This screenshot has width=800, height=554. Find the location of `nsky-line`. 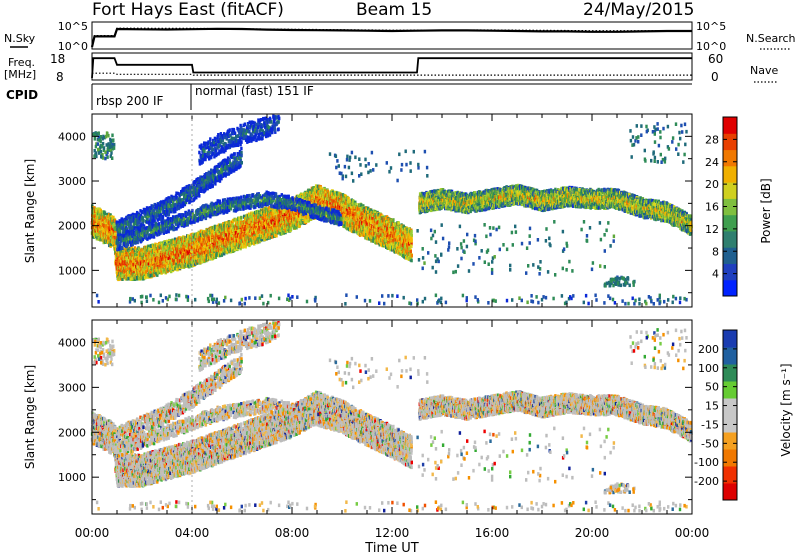

nsky-line is located at coordinates (391, 37).